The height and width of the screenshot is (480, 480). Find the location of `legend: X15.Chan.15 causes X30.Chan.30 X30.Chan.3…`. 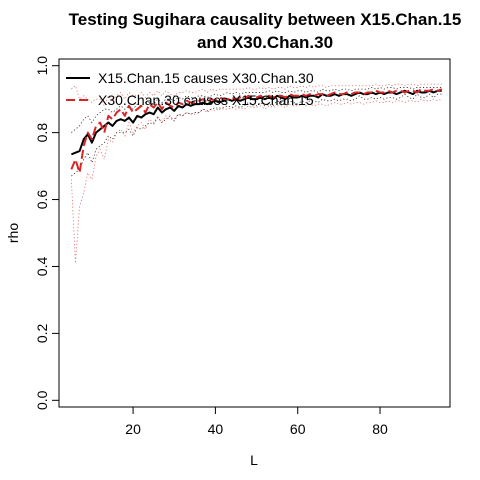

legend: X15.Chan.15 causes X30.Chan.30 X30.Chan.3… is located at coordinates (190, 89).